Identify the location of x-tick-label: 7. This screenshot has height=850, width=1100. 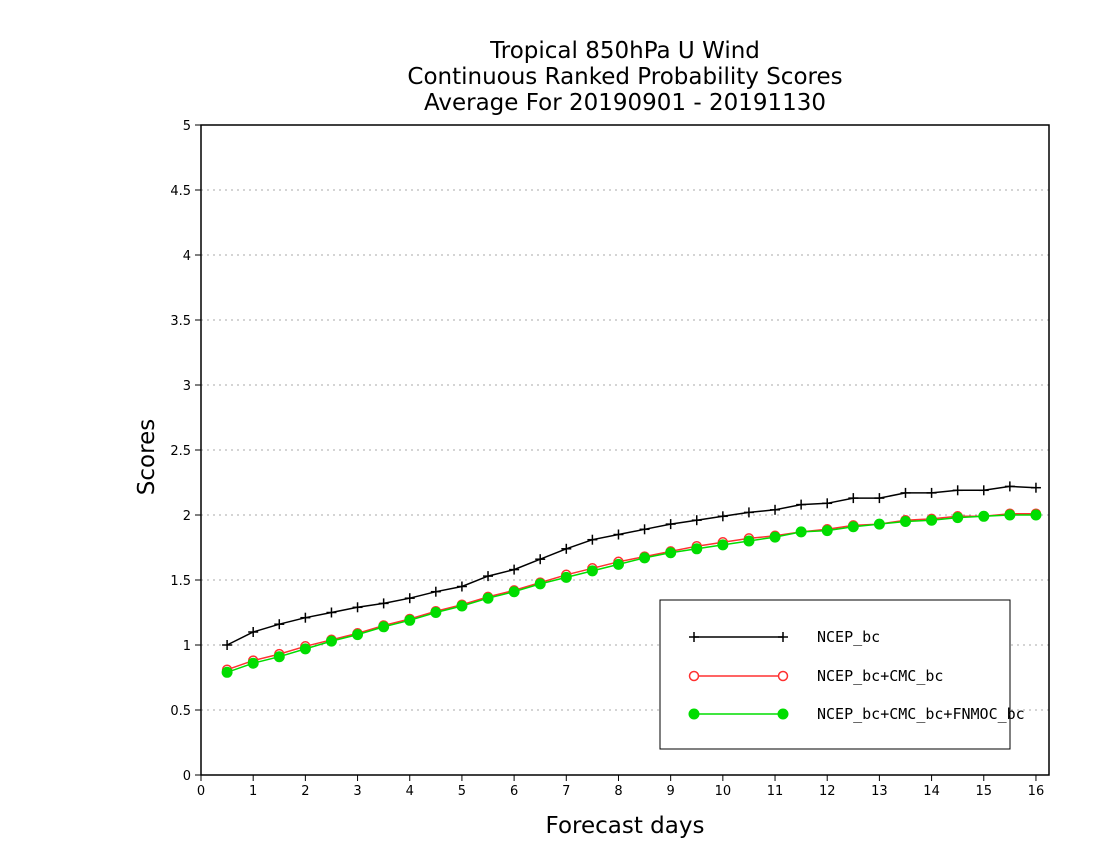
(566, 791).